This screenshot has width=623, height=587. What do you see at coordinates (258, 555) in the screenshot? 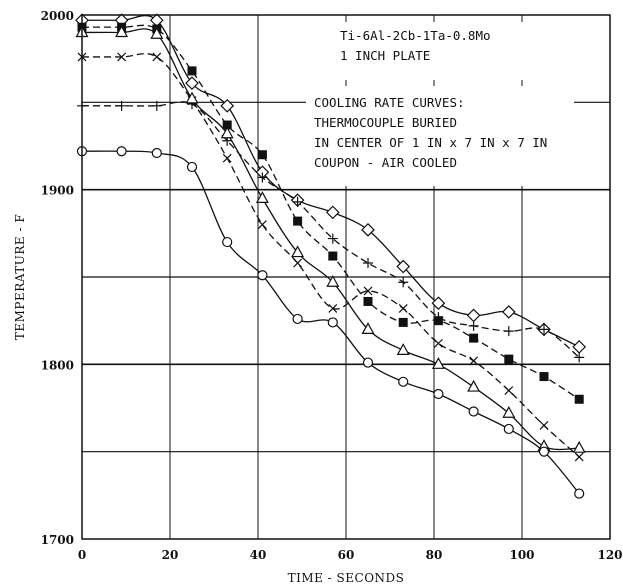
I see `x-tick-label: 40` at bounding box center [258, 555].